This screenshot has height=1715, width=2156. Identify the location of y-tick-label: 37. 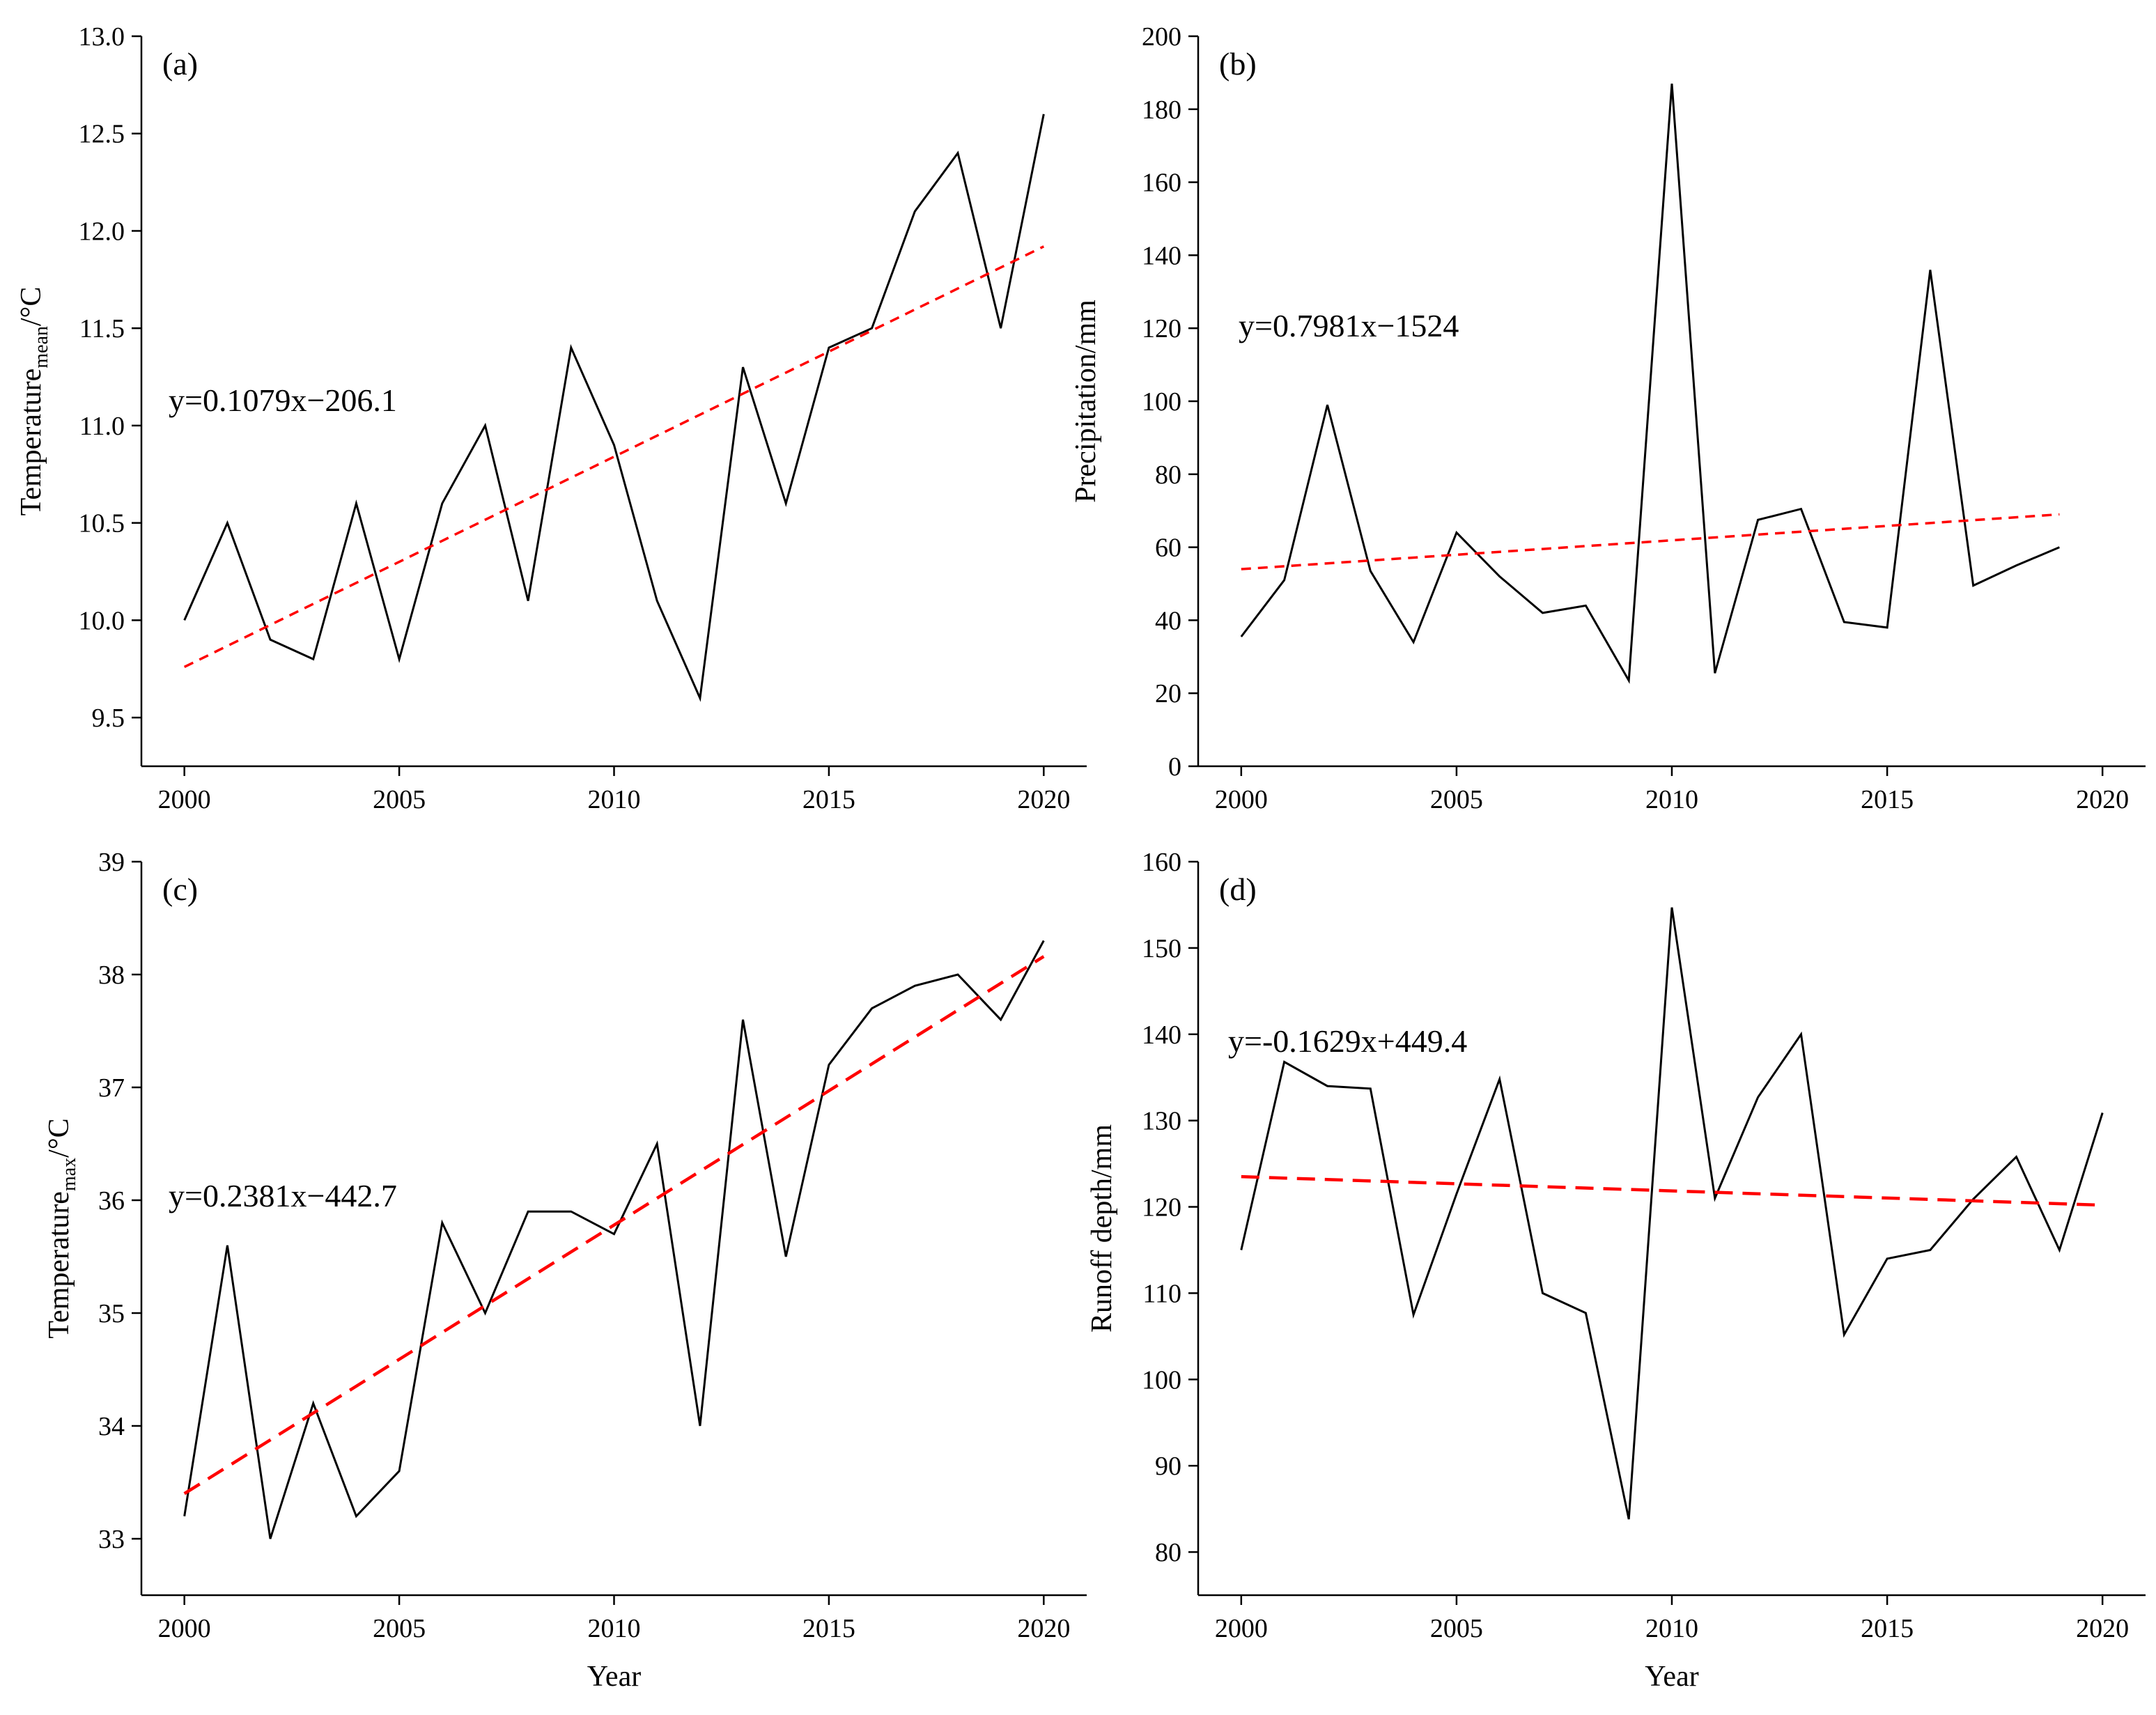
(111, 1088).